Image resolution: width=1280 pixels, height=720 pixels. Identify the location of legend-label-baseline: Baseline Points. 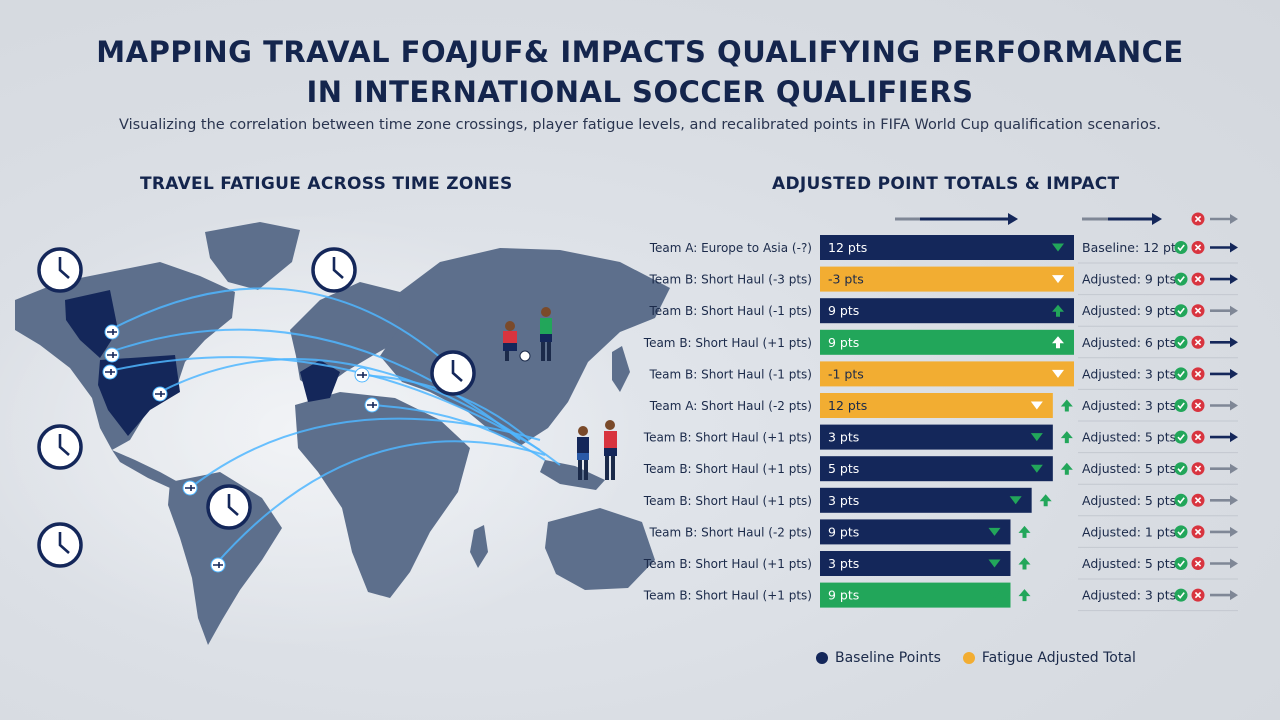
(888, 658).